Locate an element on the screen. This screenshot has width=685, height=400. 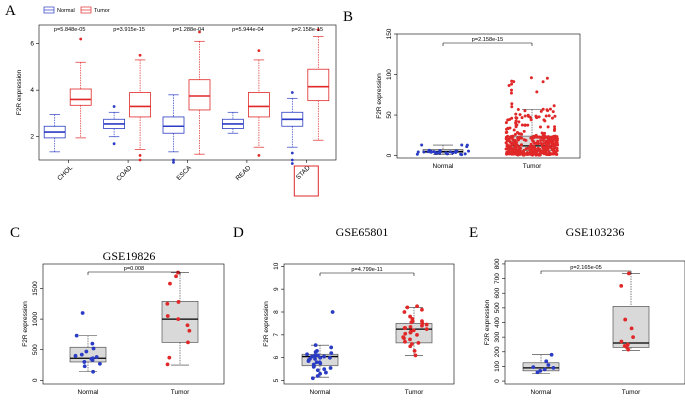
panel-d-normal-xtick-label: Normal is located at coordinates (321, 392).